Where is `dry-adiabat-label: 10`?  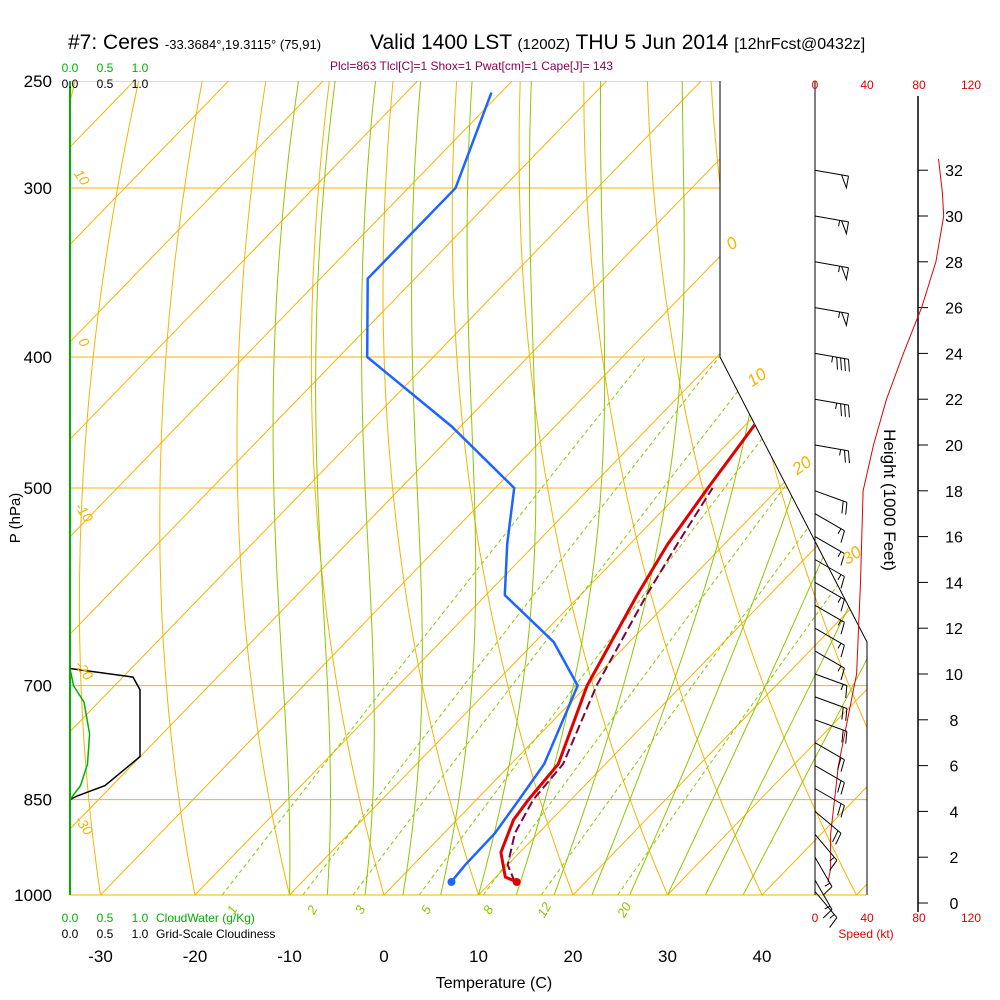 dry-adiabat-label: 10 is located at coordinates (757, 377).